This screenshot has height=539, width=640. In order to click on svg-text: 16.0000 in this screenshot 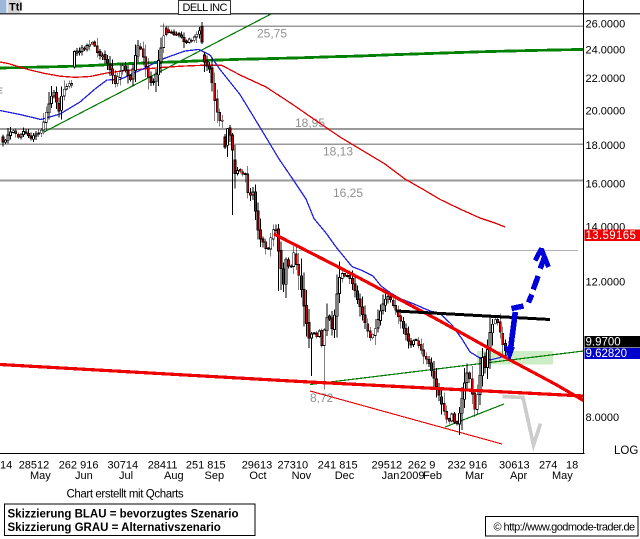, I will do `click(606, 184)`.